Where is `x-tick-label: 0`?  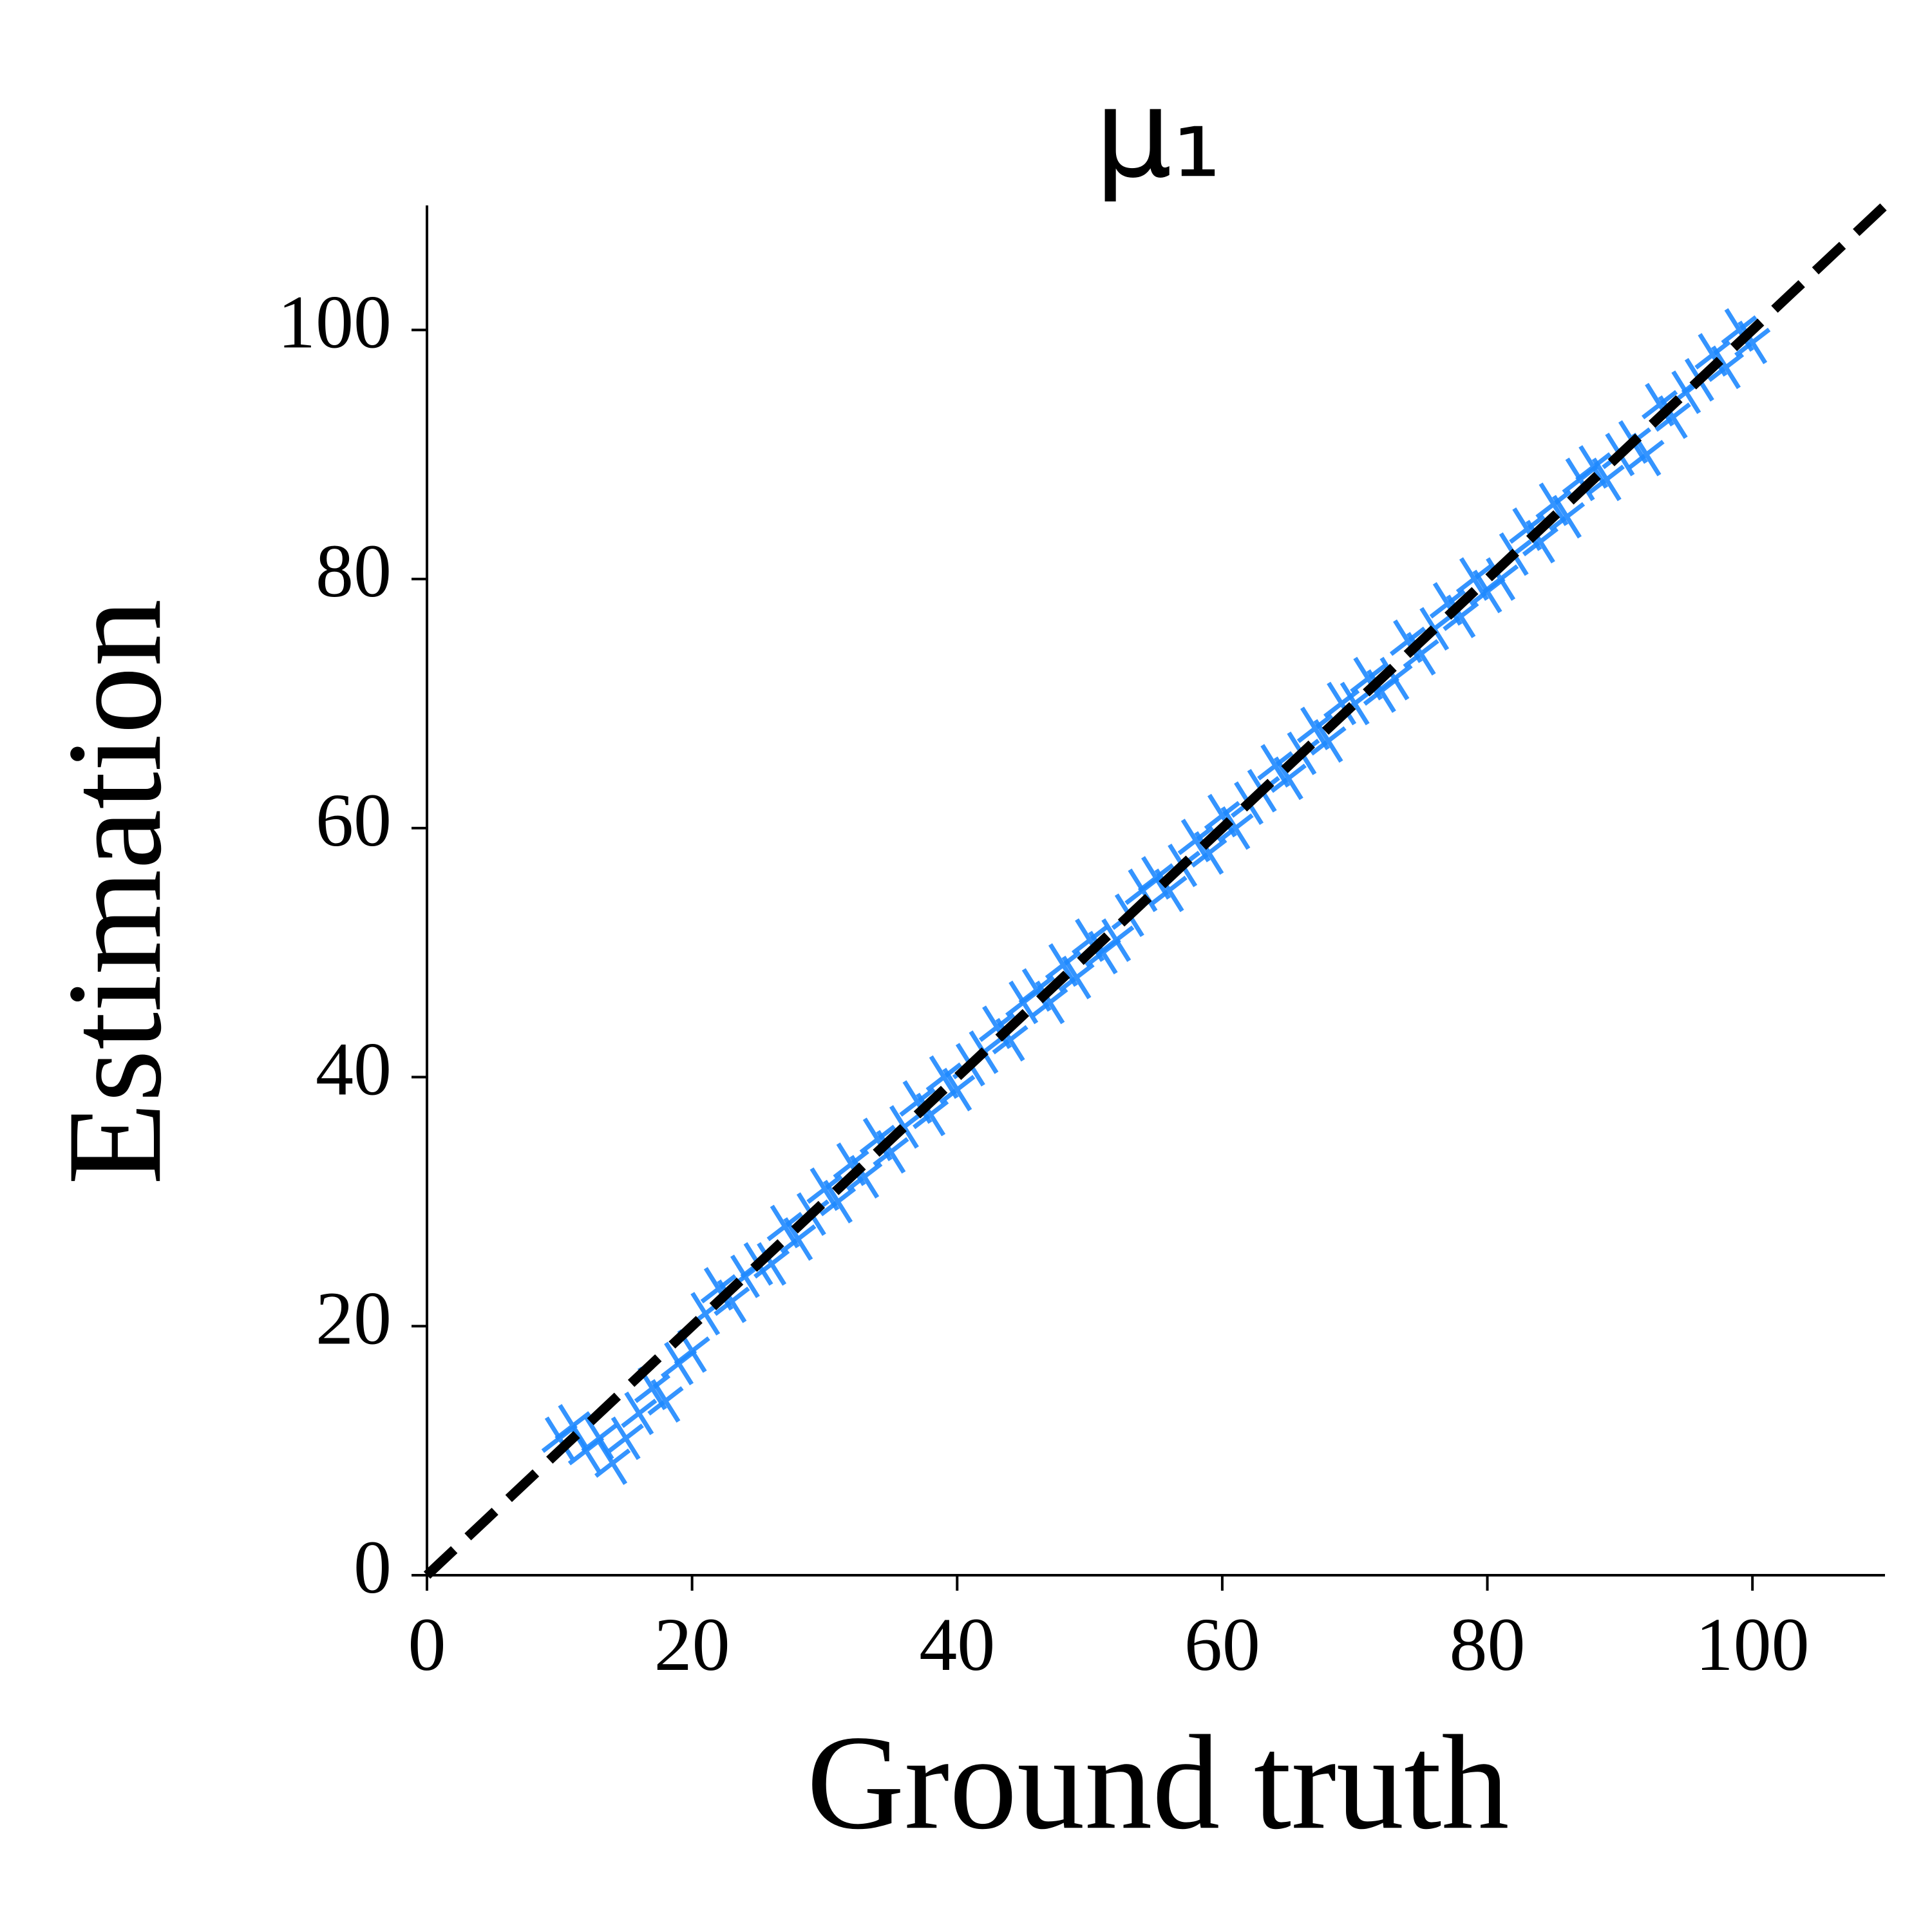
x-tick-label: 0 is located at coordinates (427, 1644).